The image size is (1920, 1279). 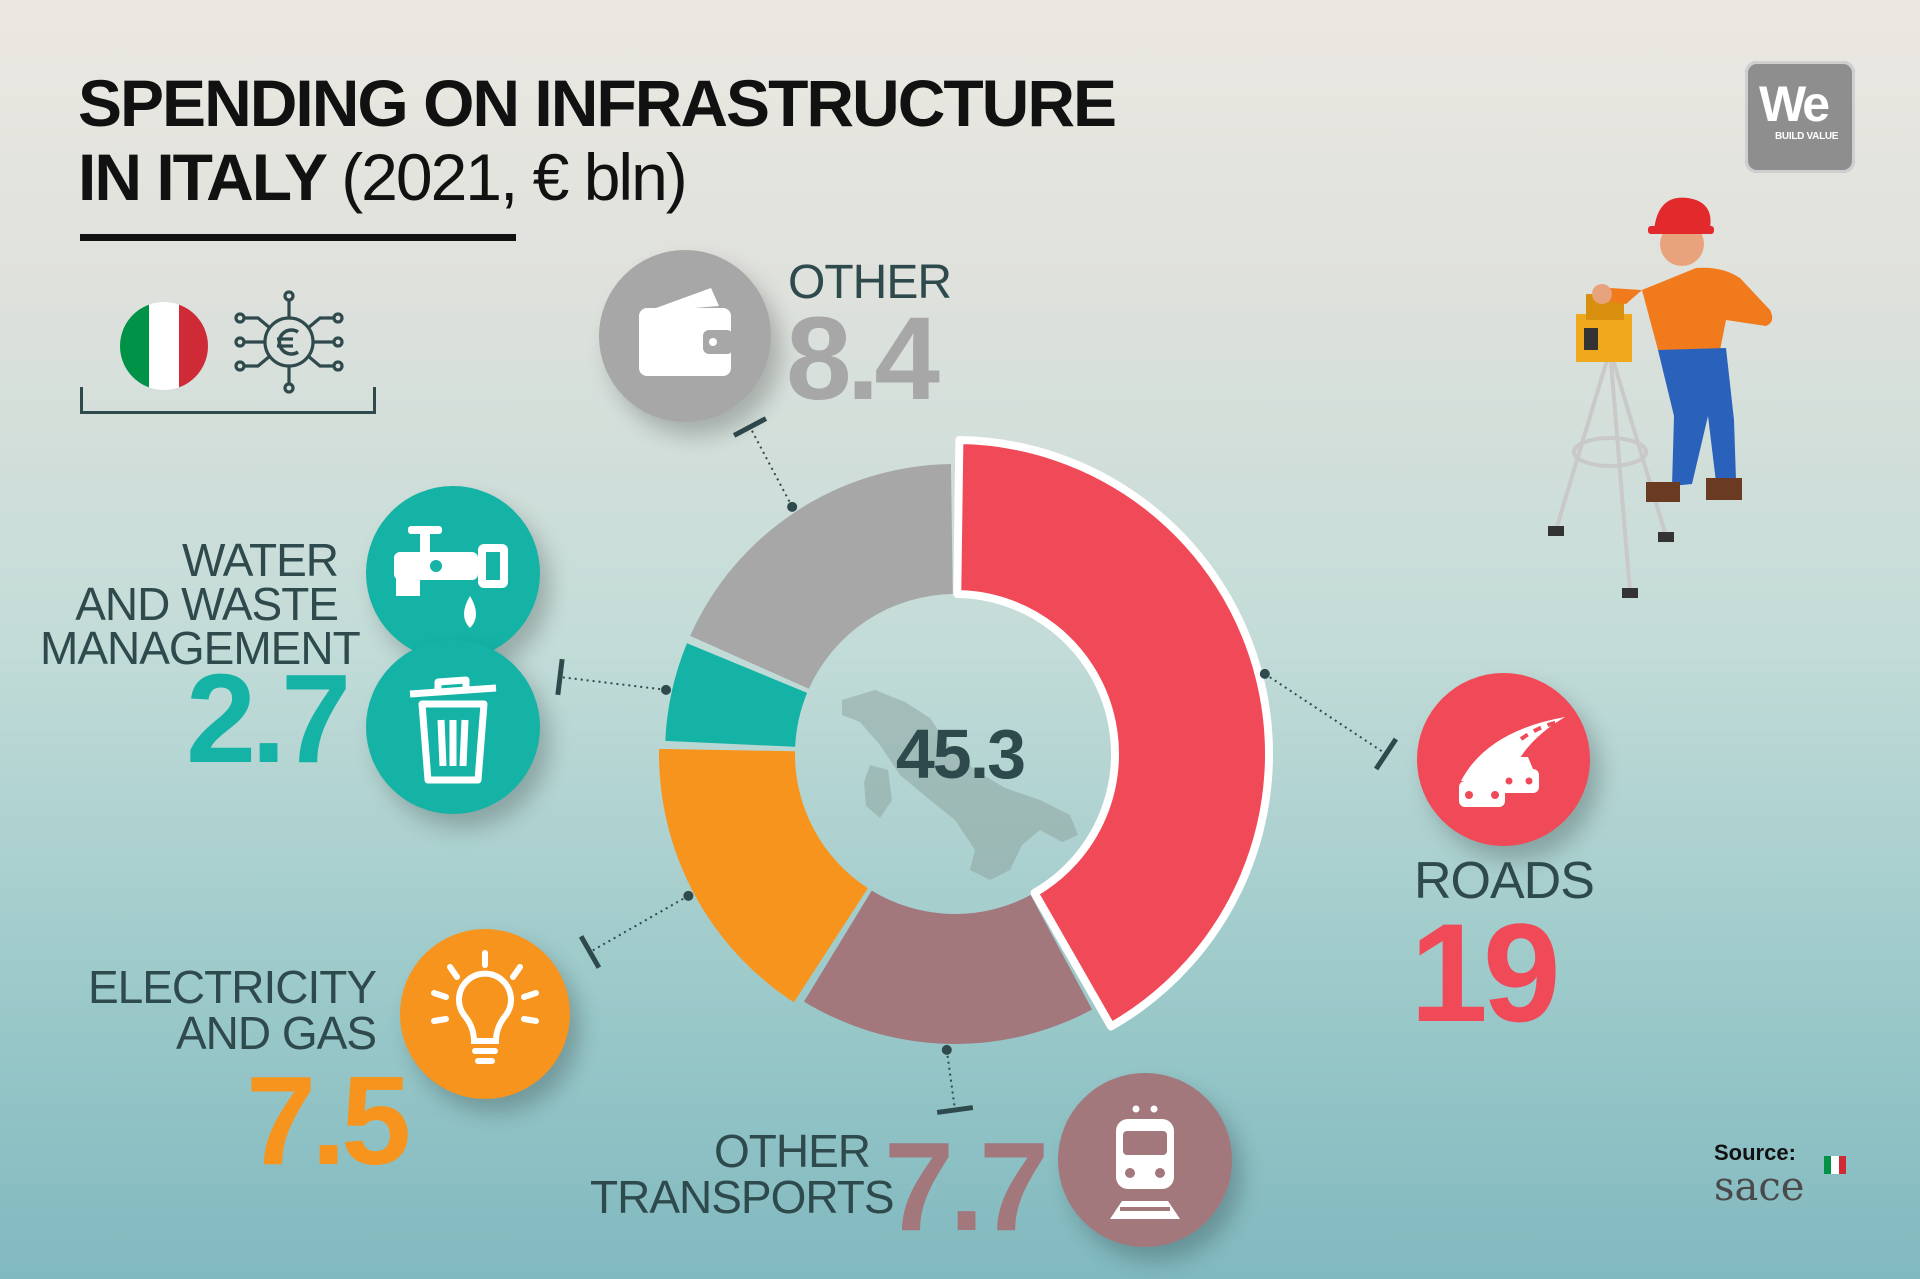 What do you see at coordinates (260, 560) in the screenshot?
I see `water-label-line-1: WATER` at bounding box center [260, 560].